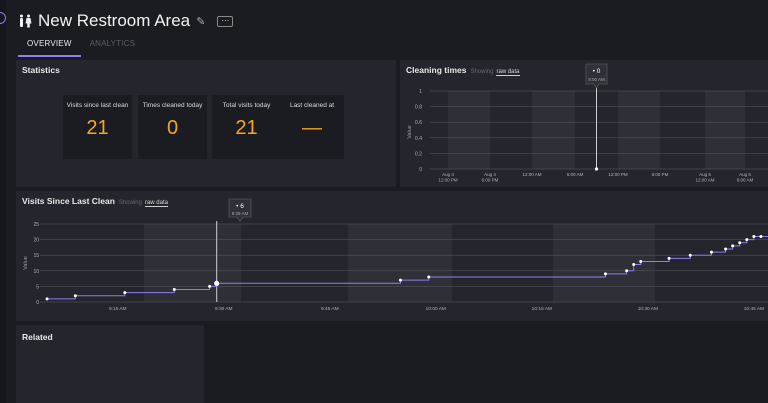 The height and width of the screenshot is (403, 768). What do you see at coordinates (37, 337) in the screenshot?
I see `related-title: Related` at bounding box center [37, 337].